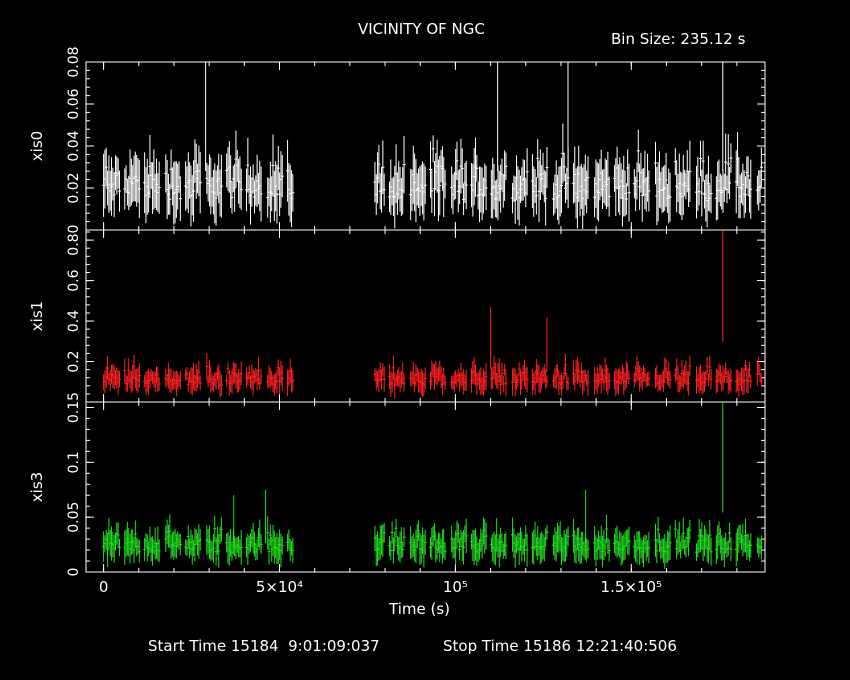 Image resolution: width=850 pixels, height=680 pixels. I want to click on x-tick-label: 0, so click(104, 587).